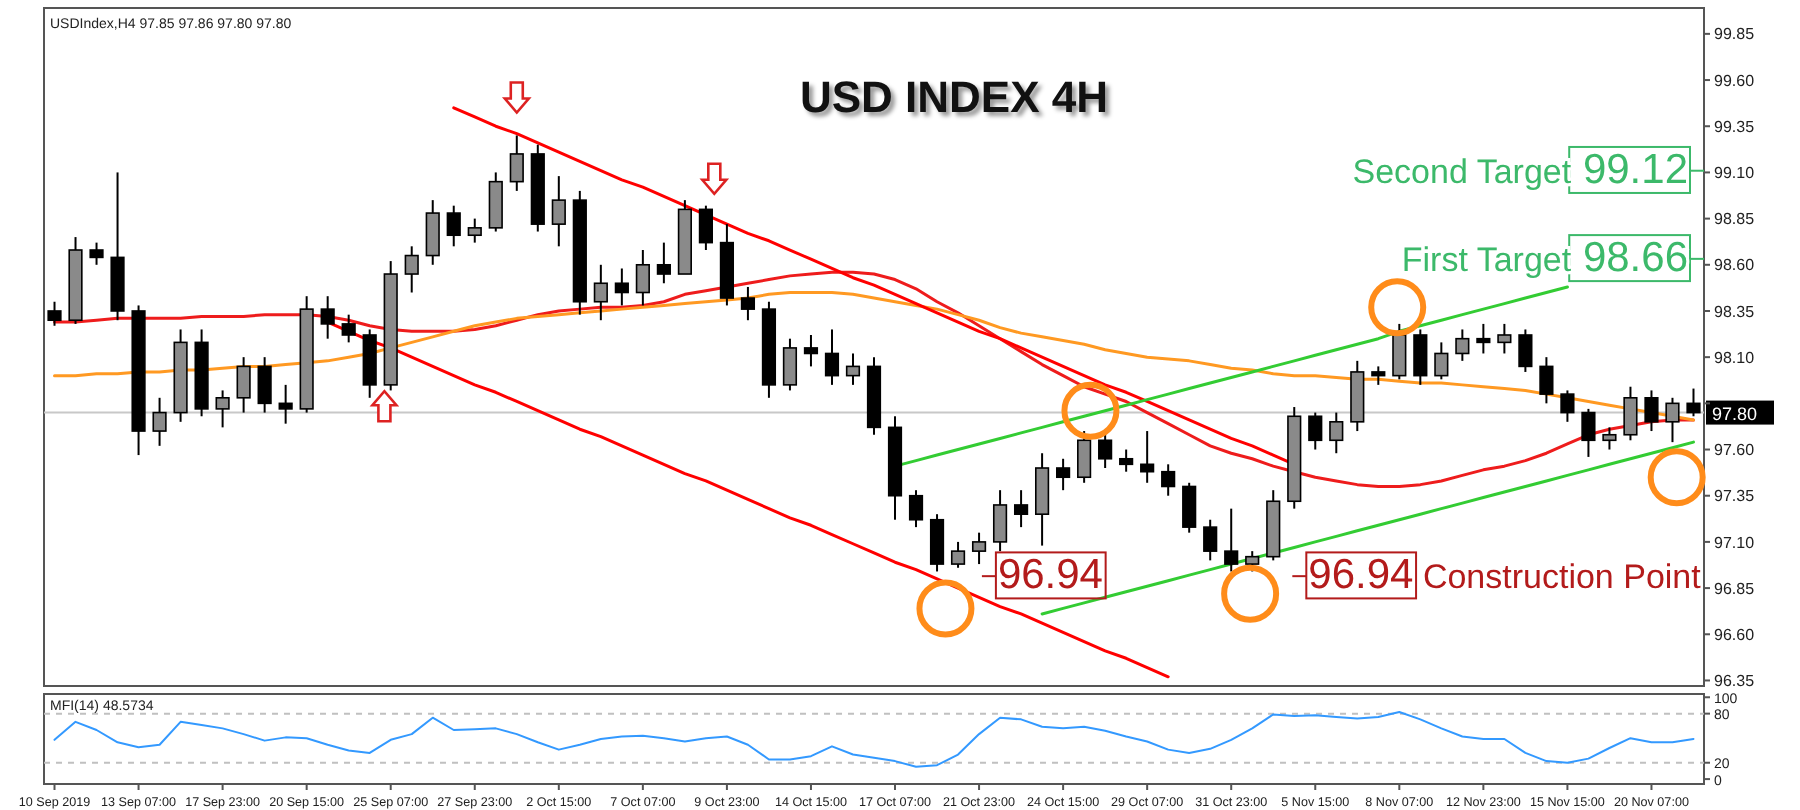  I want to click on y-tick-label: 99.85, so click(1735, 34).